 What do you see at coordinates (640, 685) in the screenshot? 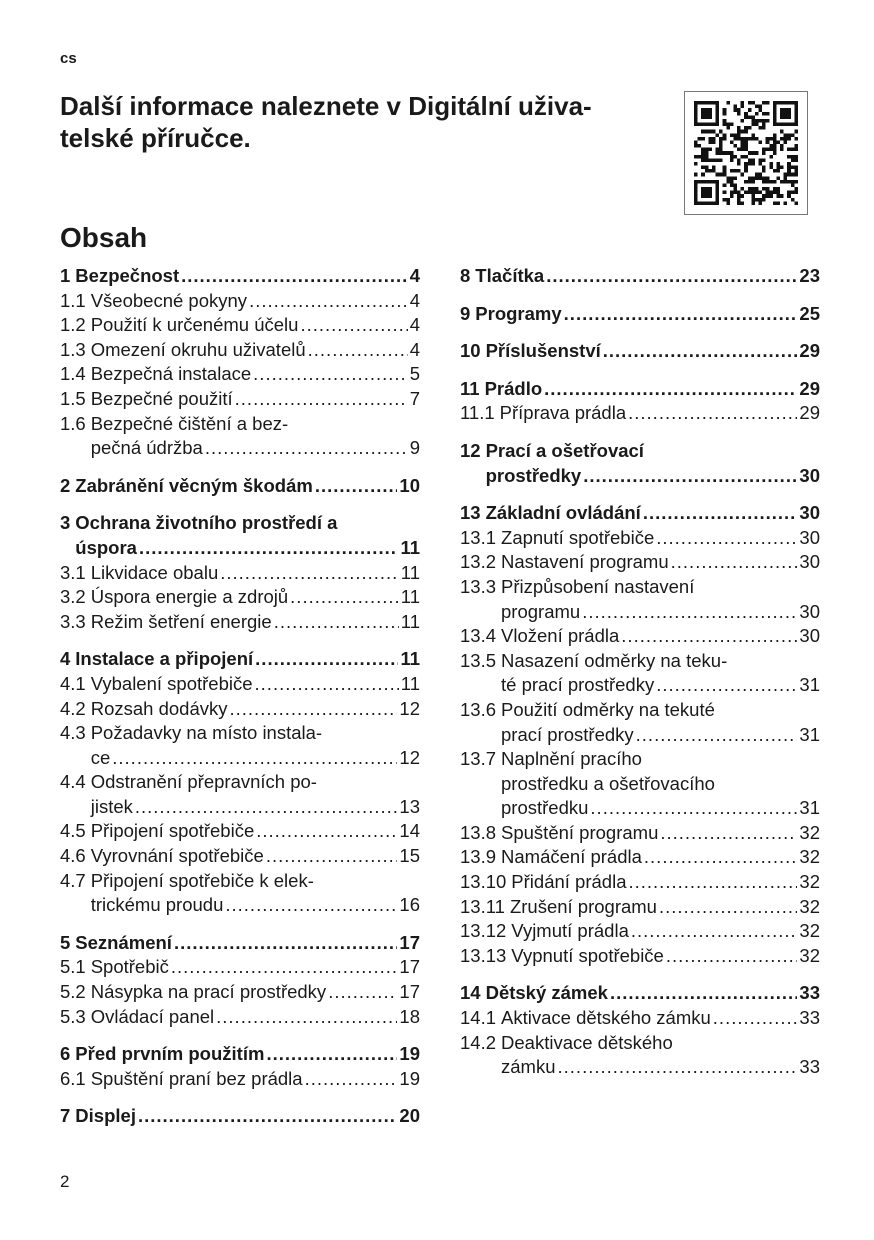
I see `toc-section-entry: 13.5té prací prostředky31` at bounding box center [640, 685].